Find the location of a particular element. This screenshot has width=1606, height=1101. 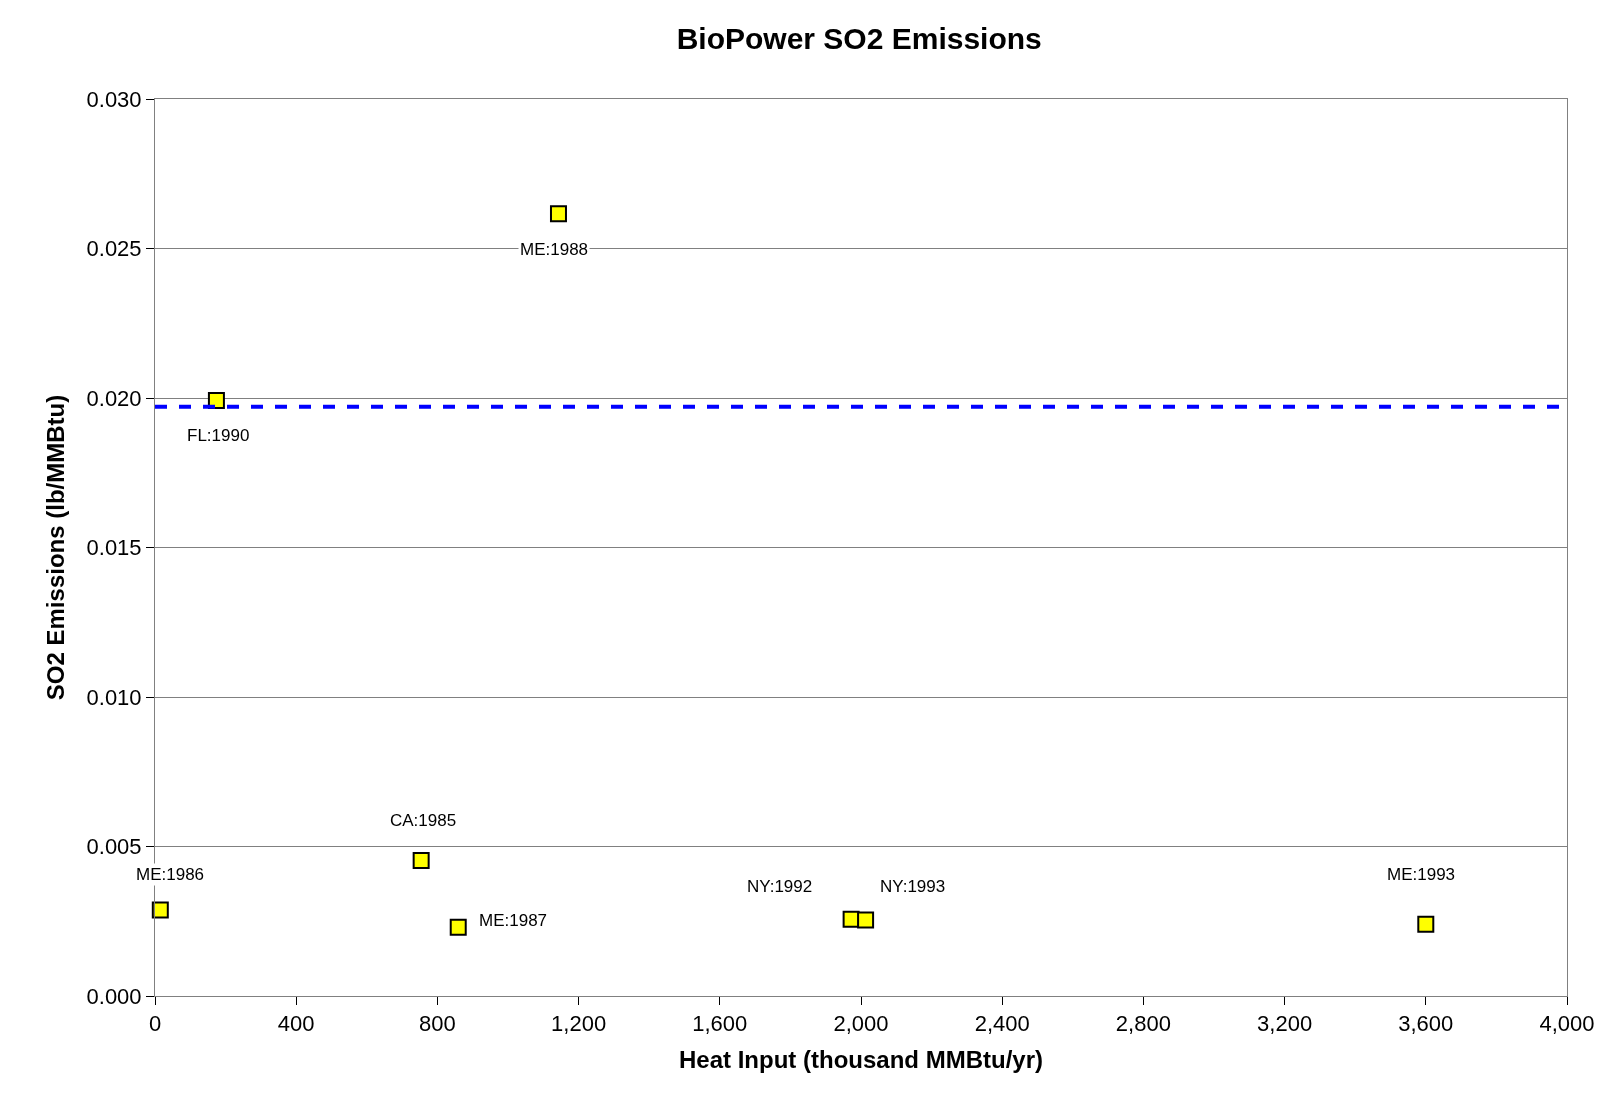

annotation: ME:1988 is located at coordinates (554, 249).